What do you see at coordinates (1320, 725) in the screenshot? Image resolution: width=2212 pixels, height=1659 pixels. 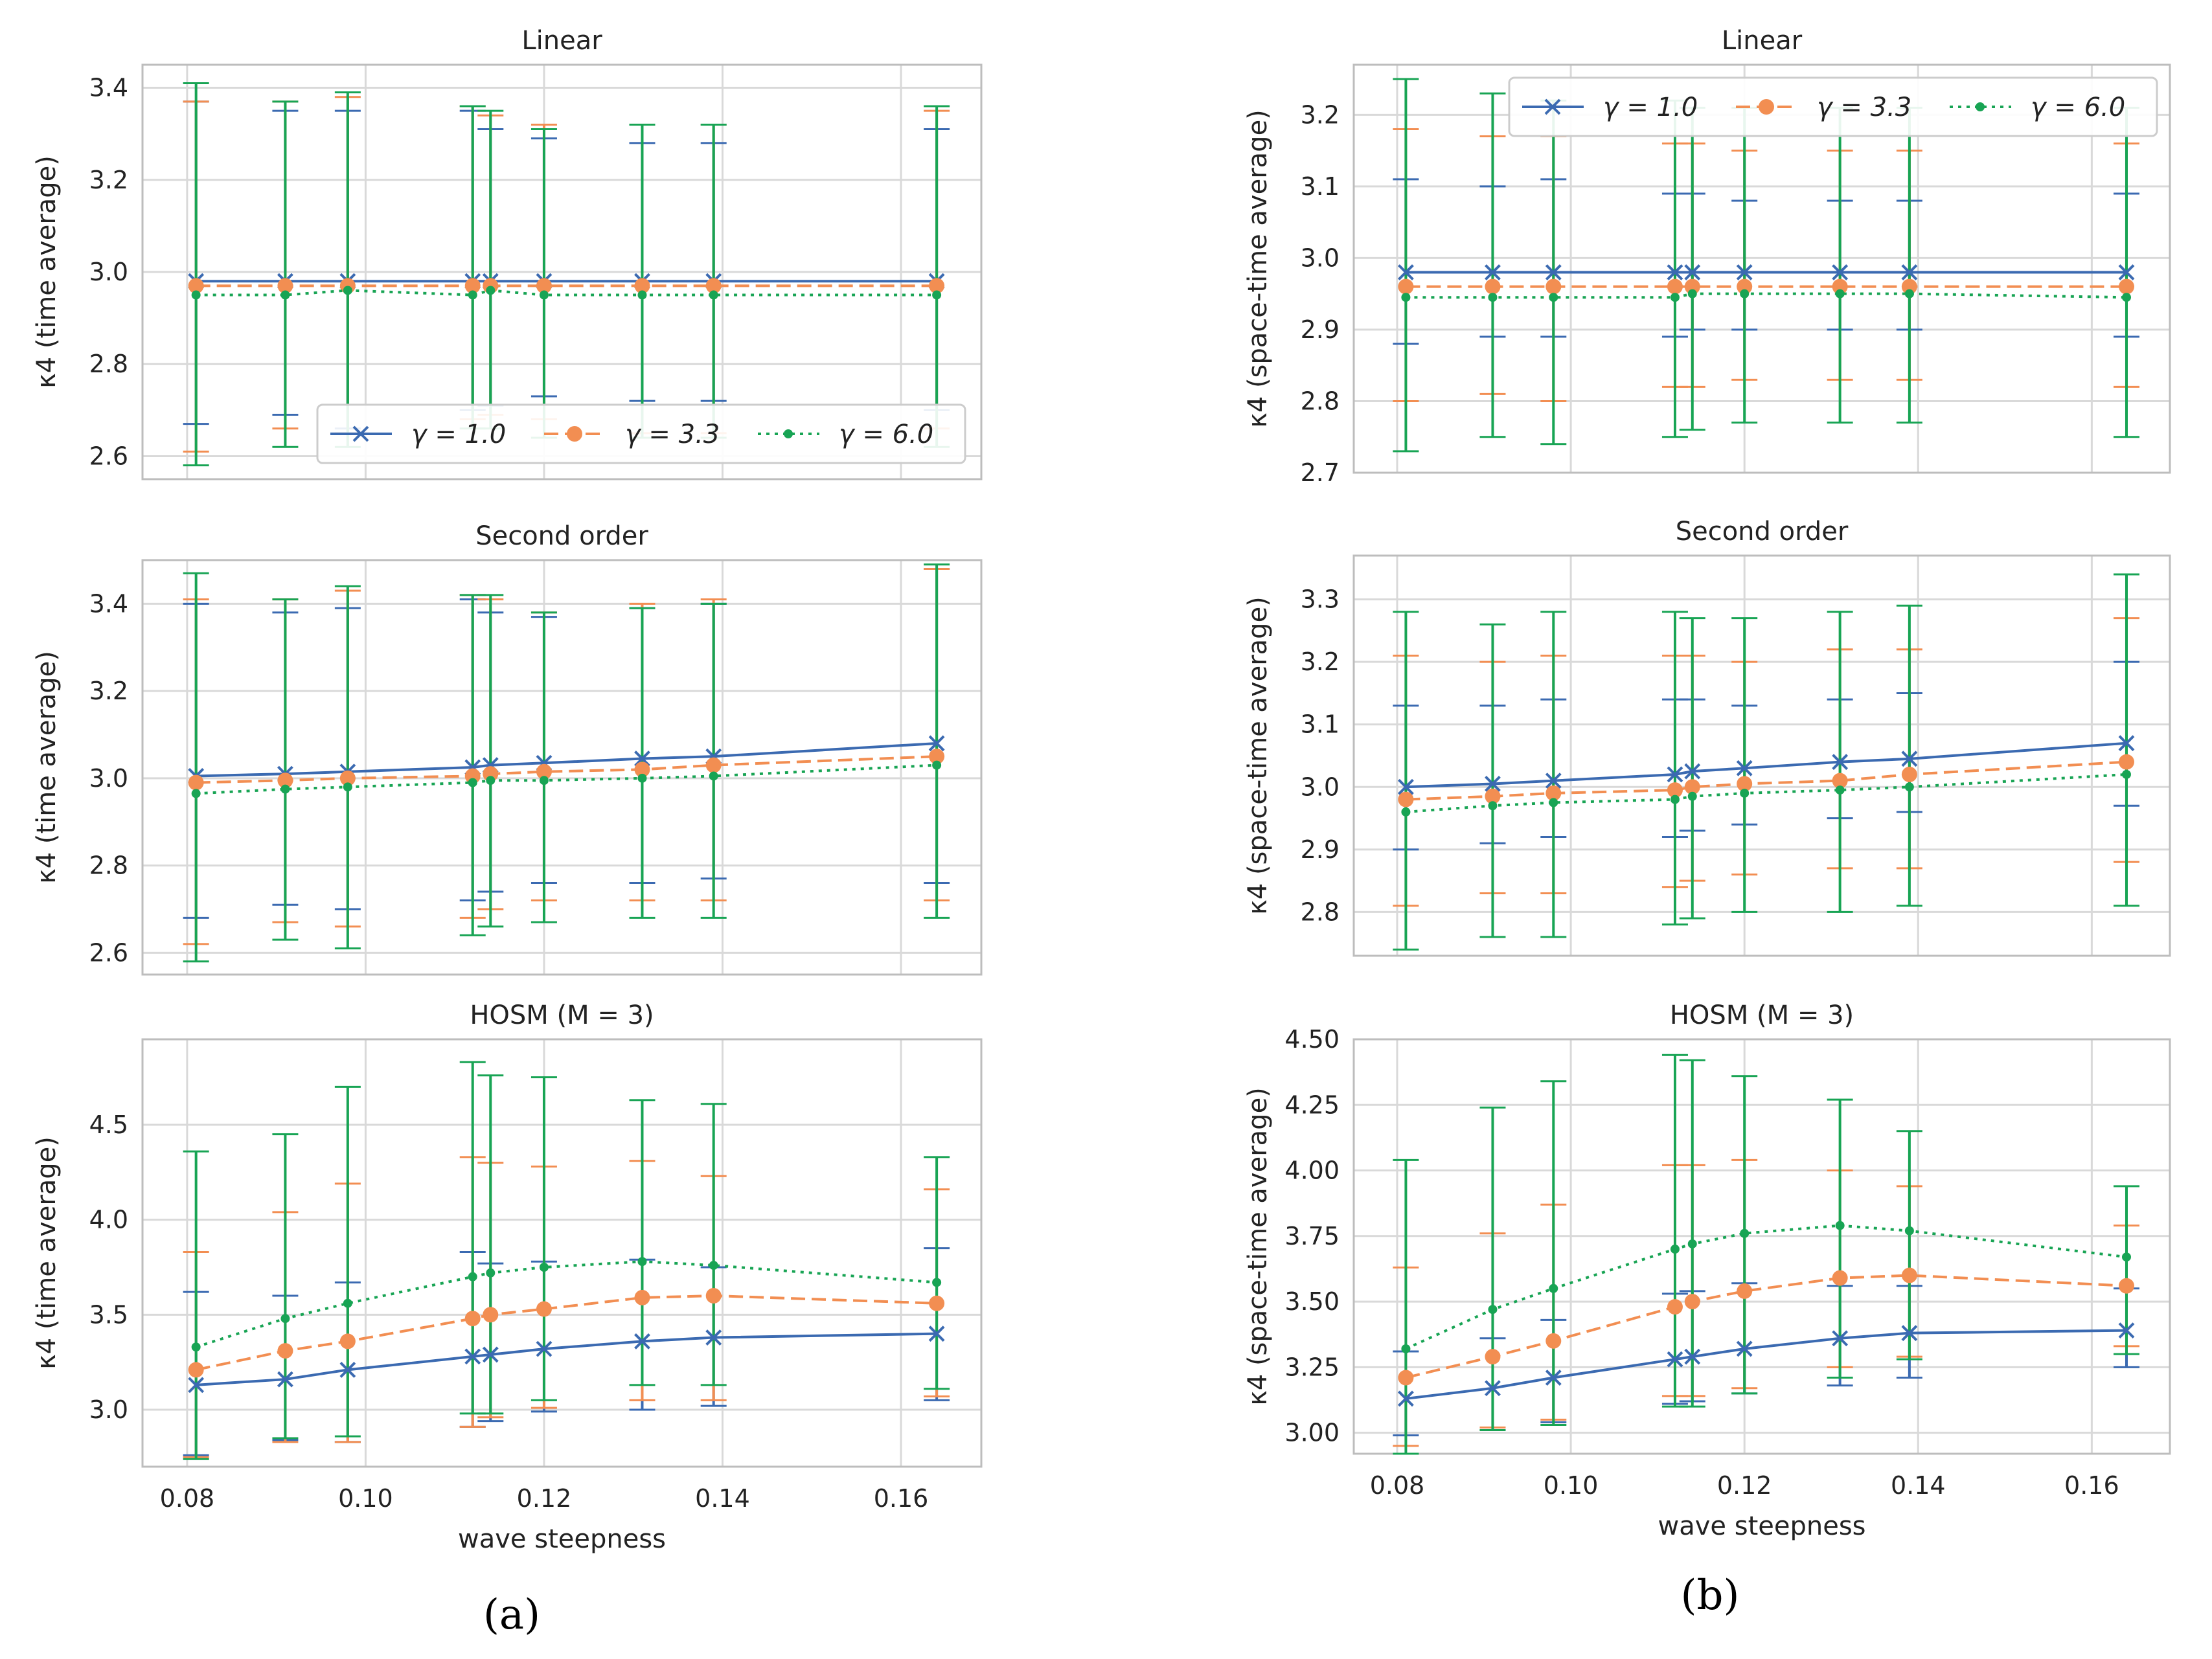 I see `y-tick-label: 3.1` at bounding box center [1320, 725].